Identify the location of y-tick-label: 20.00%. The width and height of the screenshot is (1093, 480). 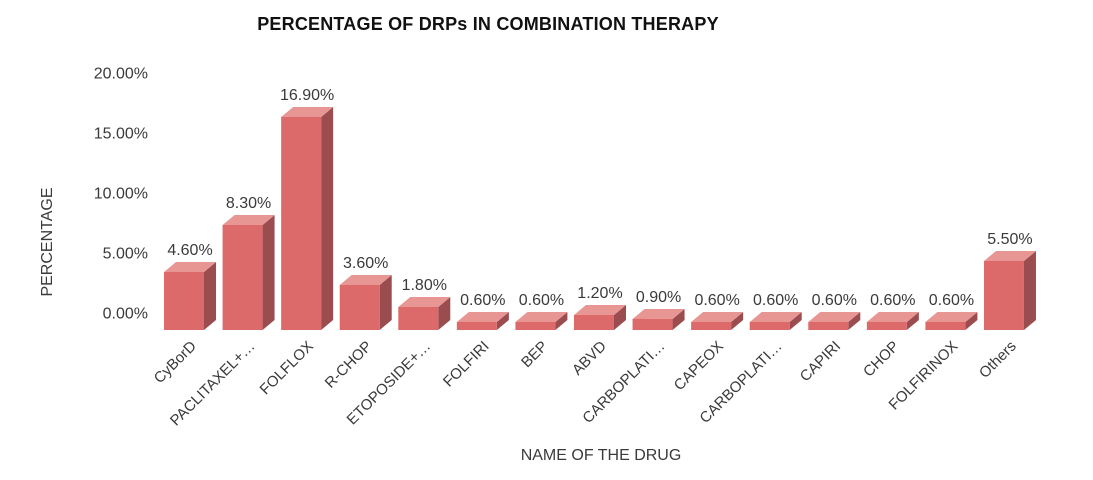
(121, 74).